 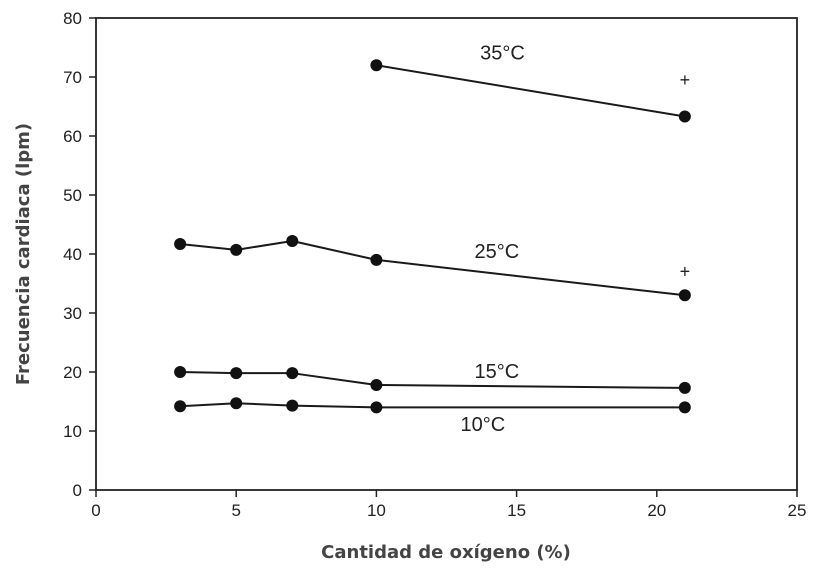 What do you see at coordinates (72, 77) in the screenshot?
I see `y-tick-label: 70` at bounding box center [72, 77].